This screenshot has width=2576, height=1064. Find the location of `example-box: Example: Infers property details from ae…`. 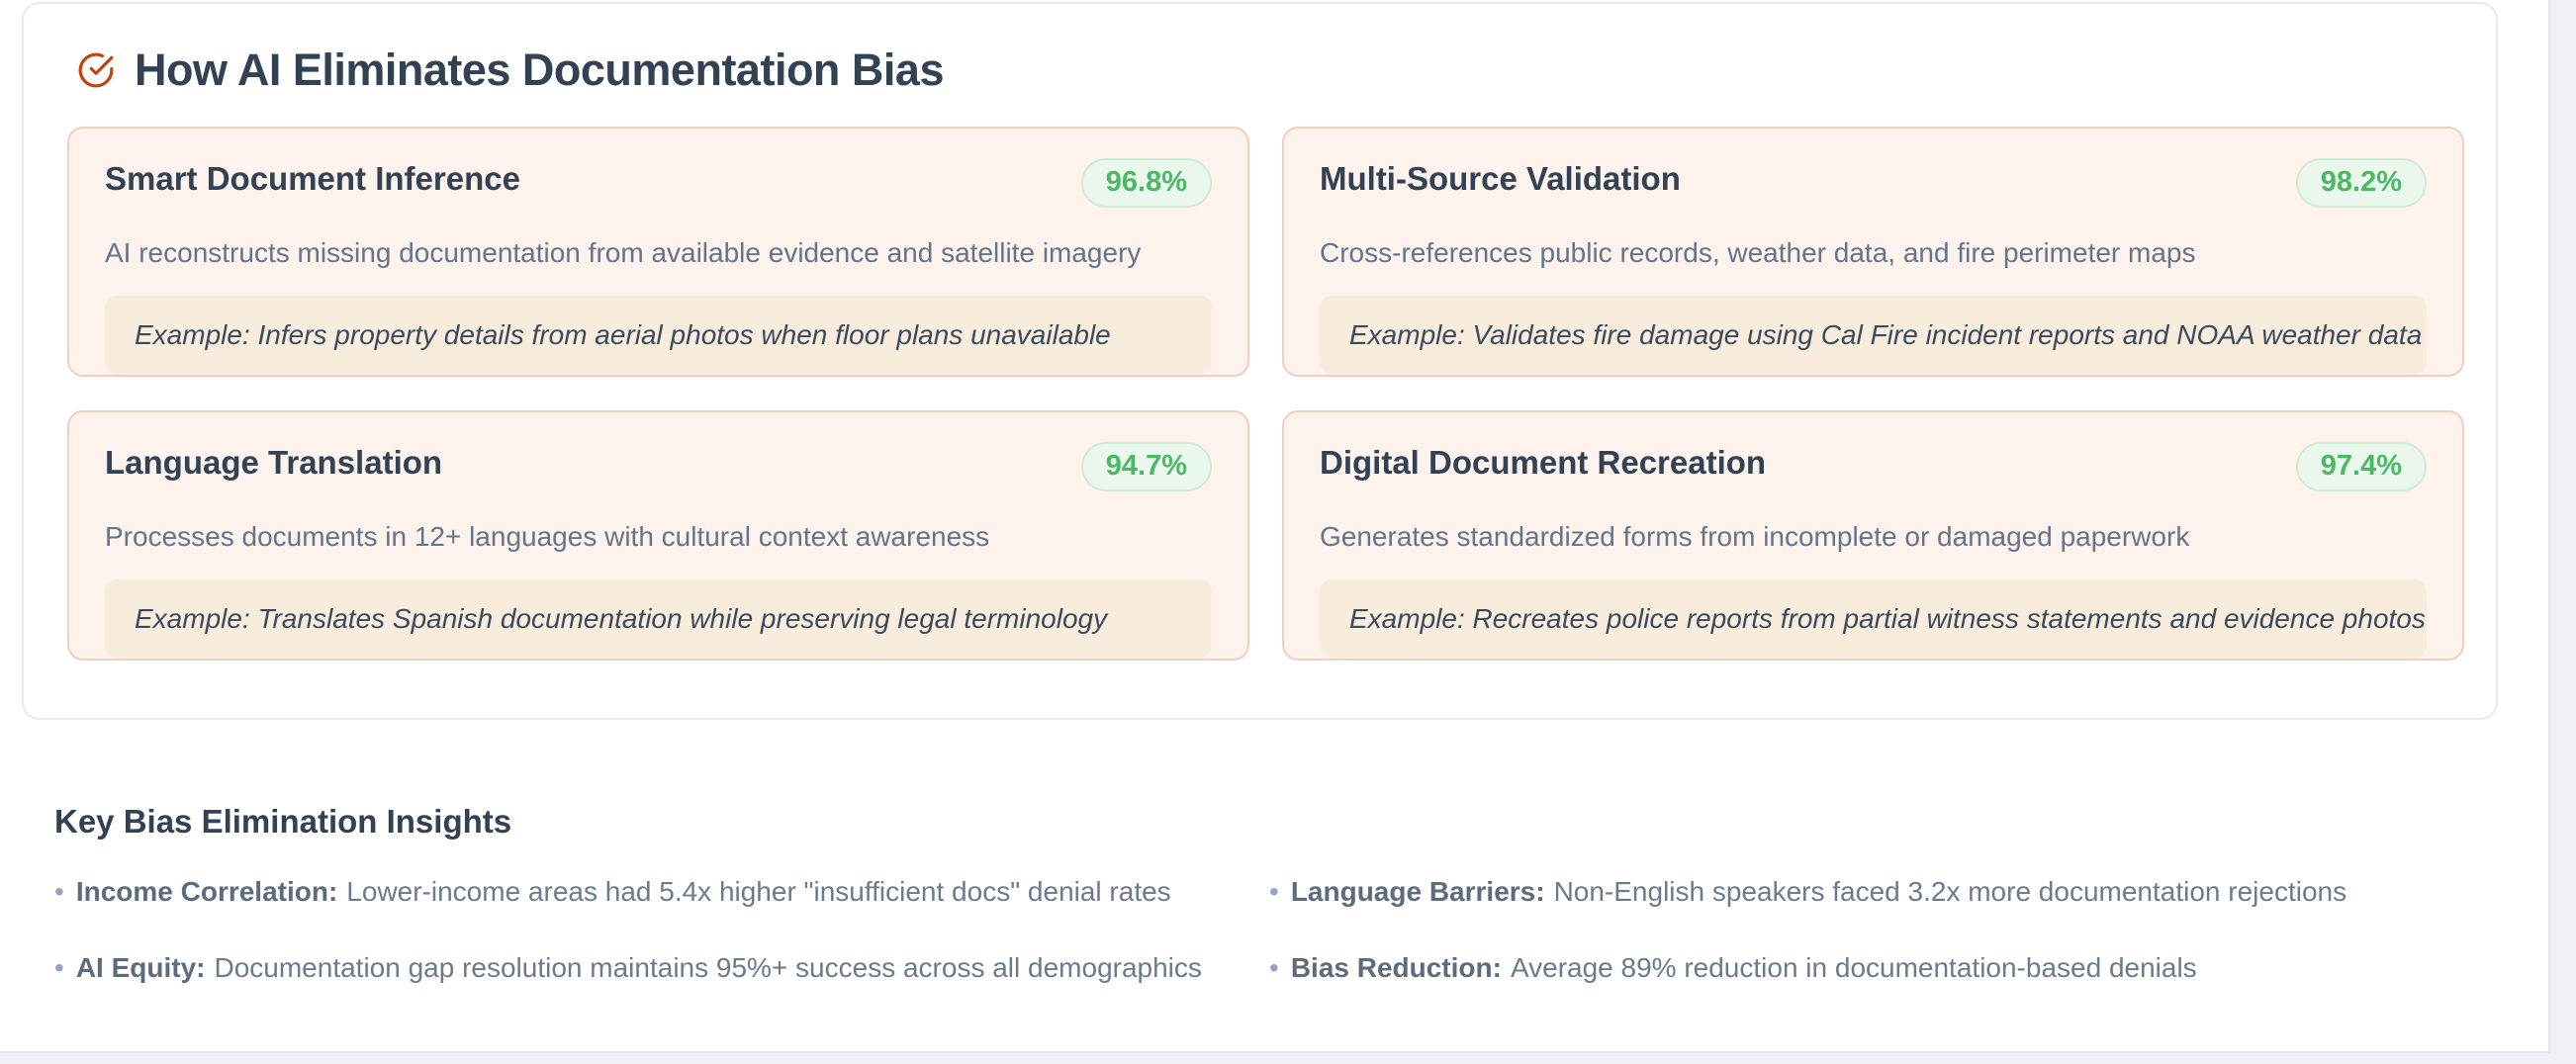

example-box: Example: Infers property details from ae… is located at coordinates (659, 334).